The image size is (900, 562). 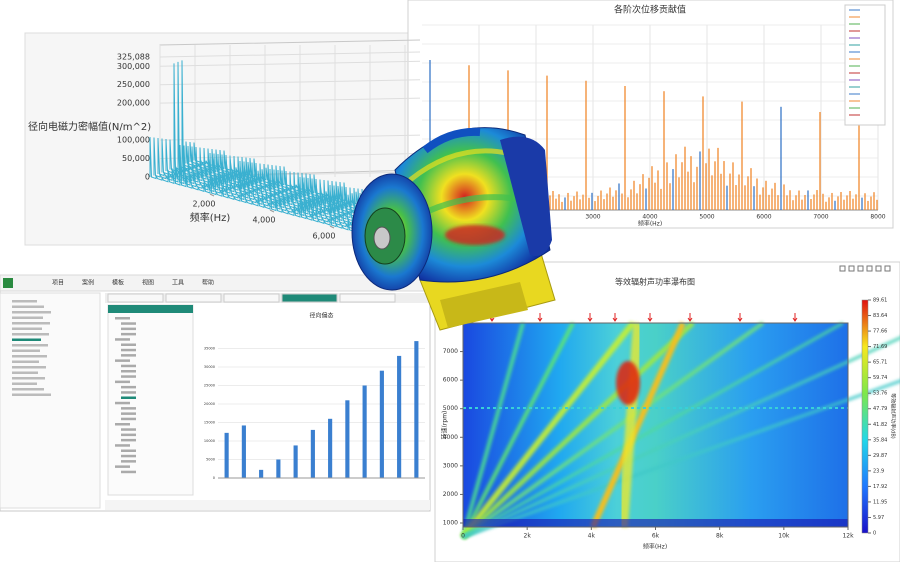 What do you see at coordinates (880, 363) in the screenshot?
I see `colorbar-tick-label: 65.71` at bounding box center [880, 363].